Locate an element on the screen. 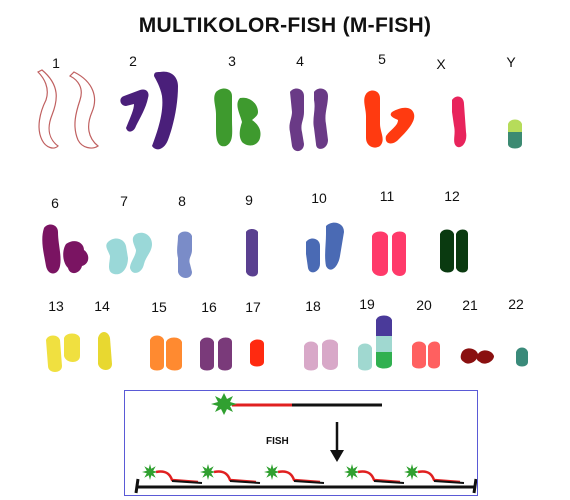 The height and width of the screenshot is (500, 570). label-chr-20: 20 is located at coordinates (424, 305).